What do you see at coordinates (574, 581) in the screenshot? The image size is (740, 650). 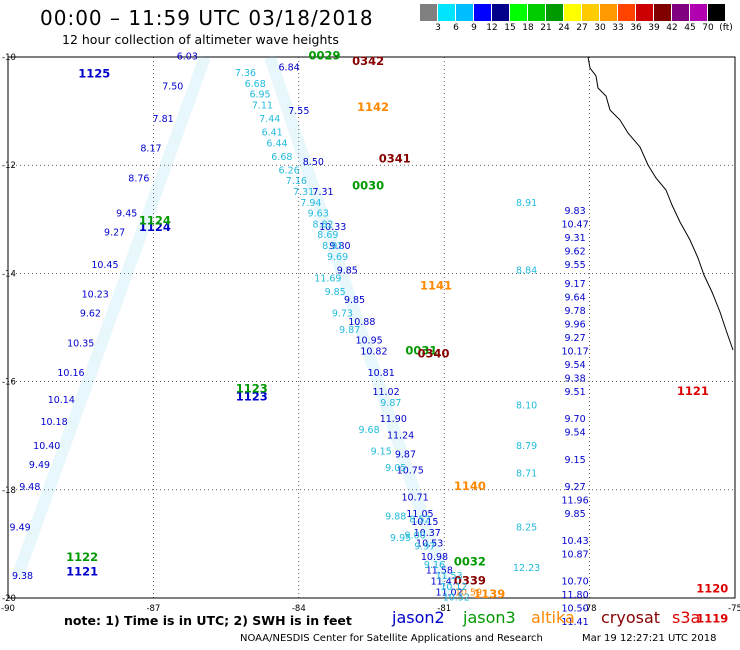 I see `swh-value: 10.70` at bounding box center [574, 581].